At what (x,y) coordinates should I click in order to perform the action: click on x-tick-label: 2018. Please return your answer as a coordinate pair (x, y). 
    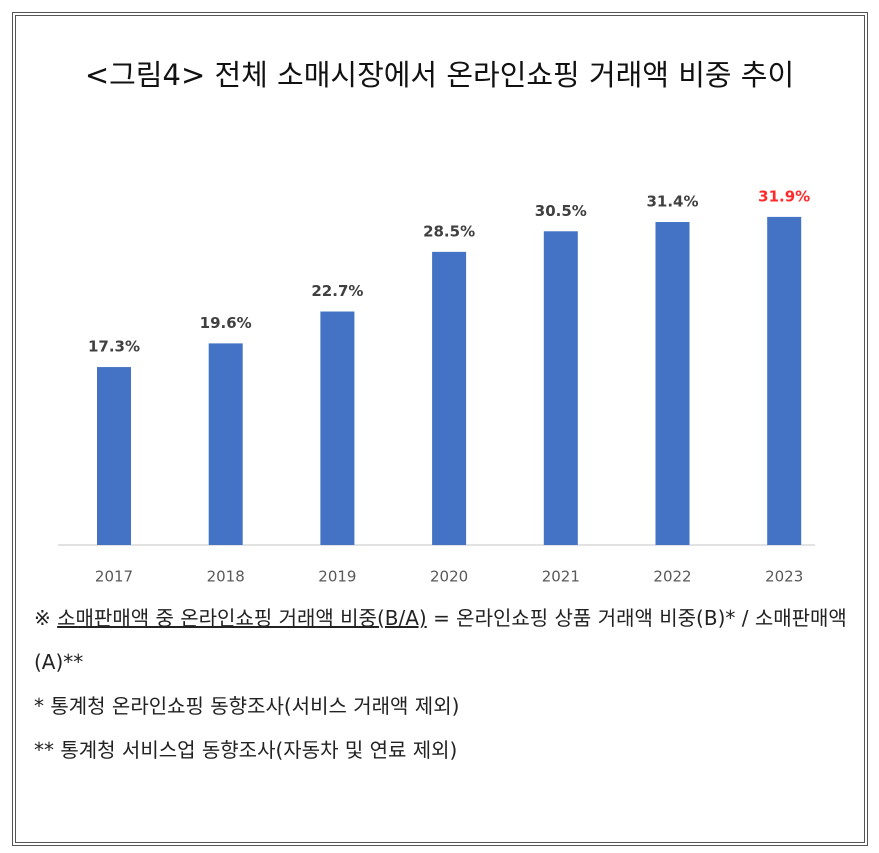
    Looking at the image, I should click on (226, 577).